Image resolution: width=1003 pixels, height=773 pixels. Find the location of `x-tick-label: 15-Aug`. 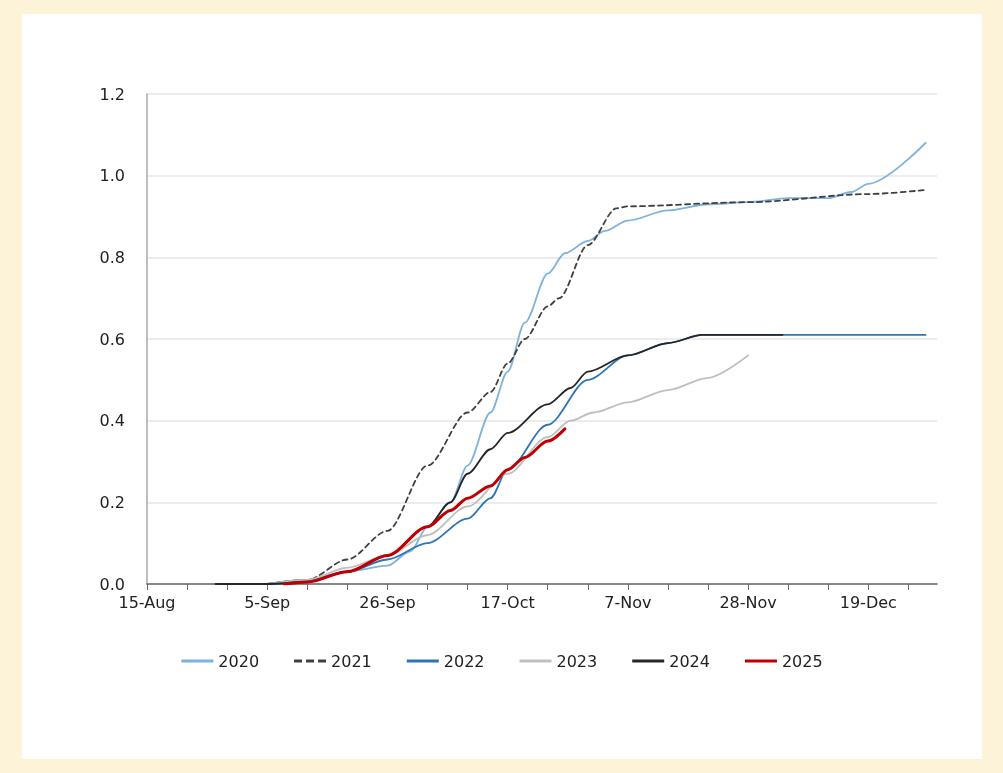

x-tick-label: 15-Aug is located at coordinates (147, 602).